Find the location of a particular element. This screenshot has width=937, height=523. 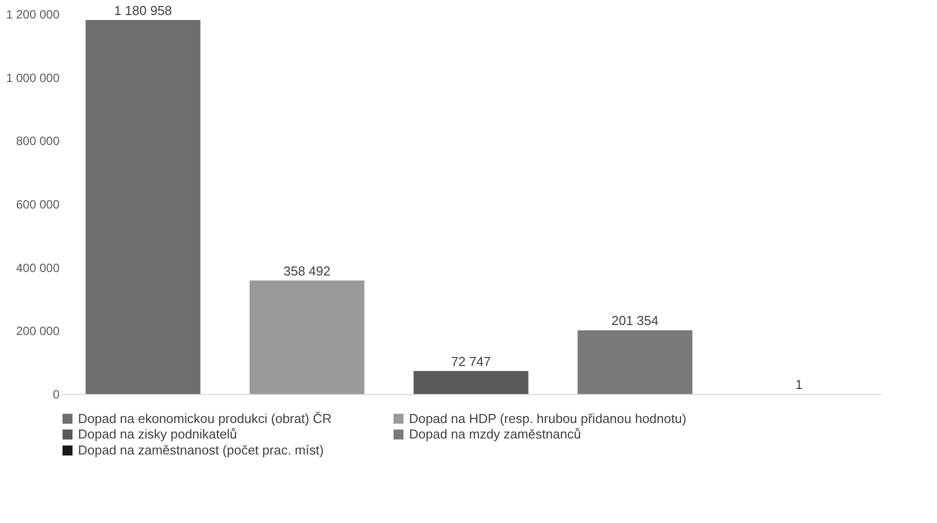

legend-label: Dopad na HDP (resp. hrubou přidanou hodnotu) is located at coordinates (547, 418).